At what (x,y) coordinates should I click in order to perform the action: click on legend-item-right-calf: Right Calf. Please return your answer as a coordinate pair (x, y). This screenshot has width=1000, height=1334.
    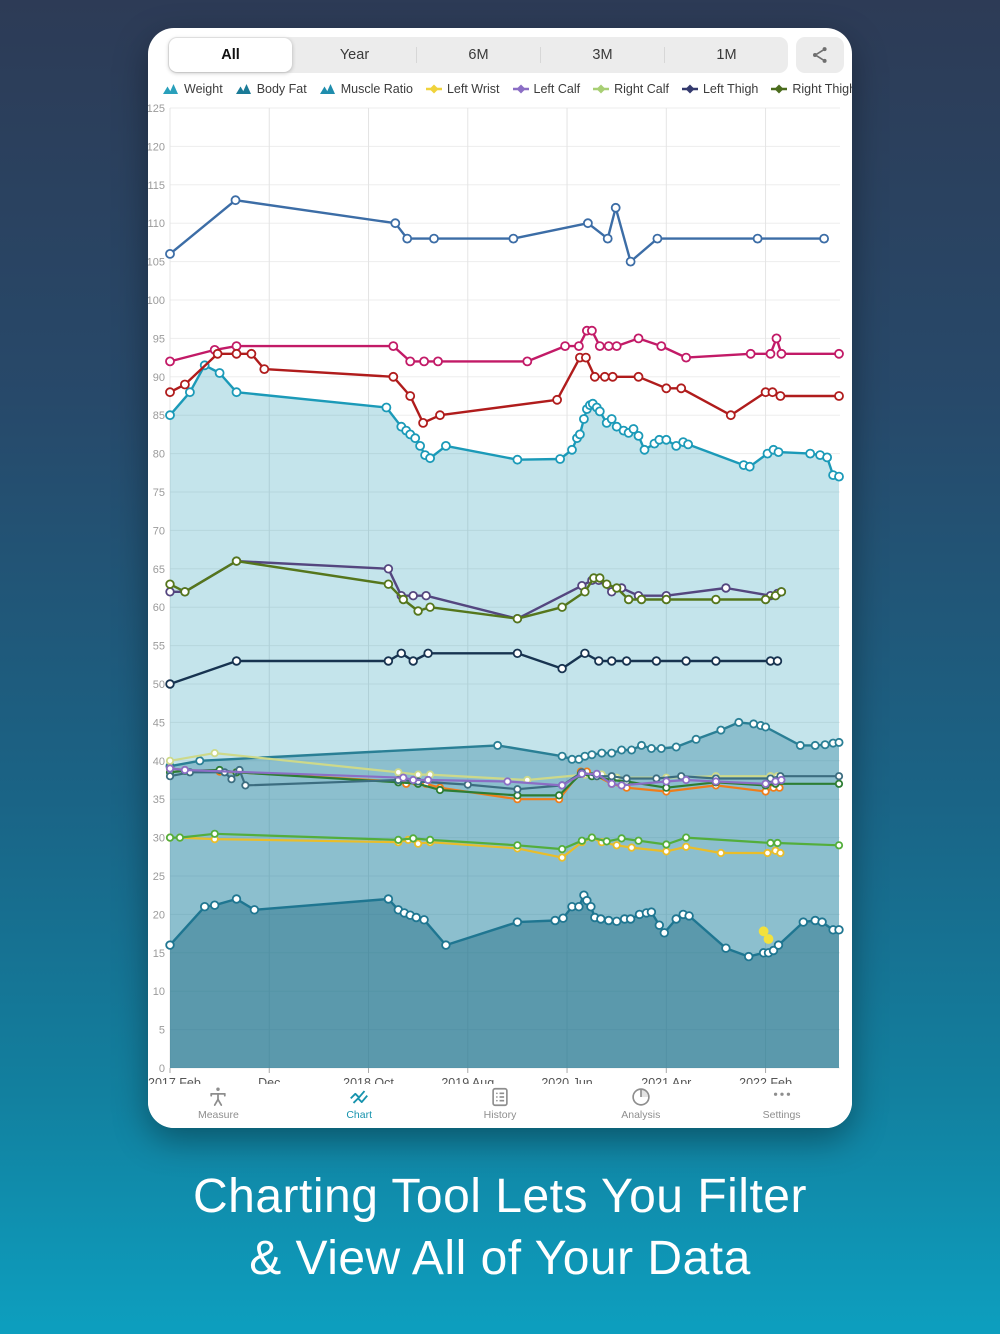
    Looking at the image, I should click on (631, 89).